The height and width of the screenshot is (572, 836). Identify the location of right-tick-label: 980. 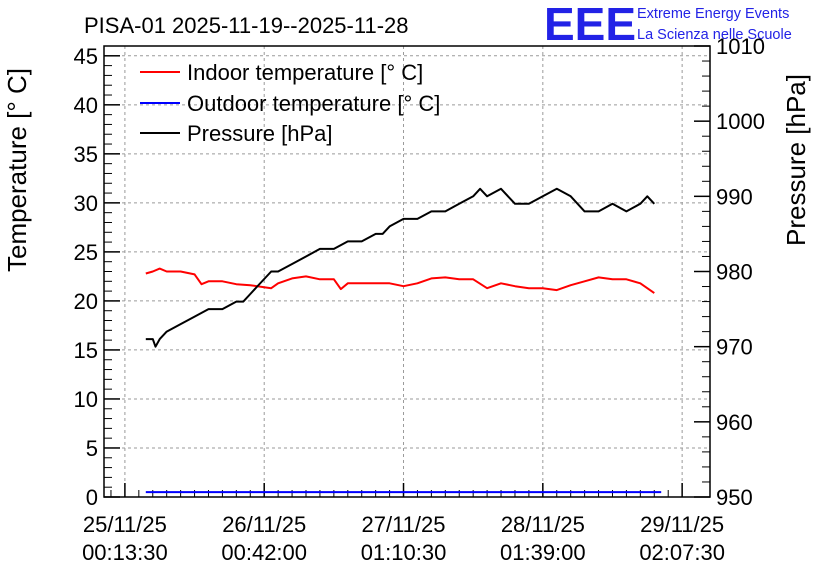
(734, 272).